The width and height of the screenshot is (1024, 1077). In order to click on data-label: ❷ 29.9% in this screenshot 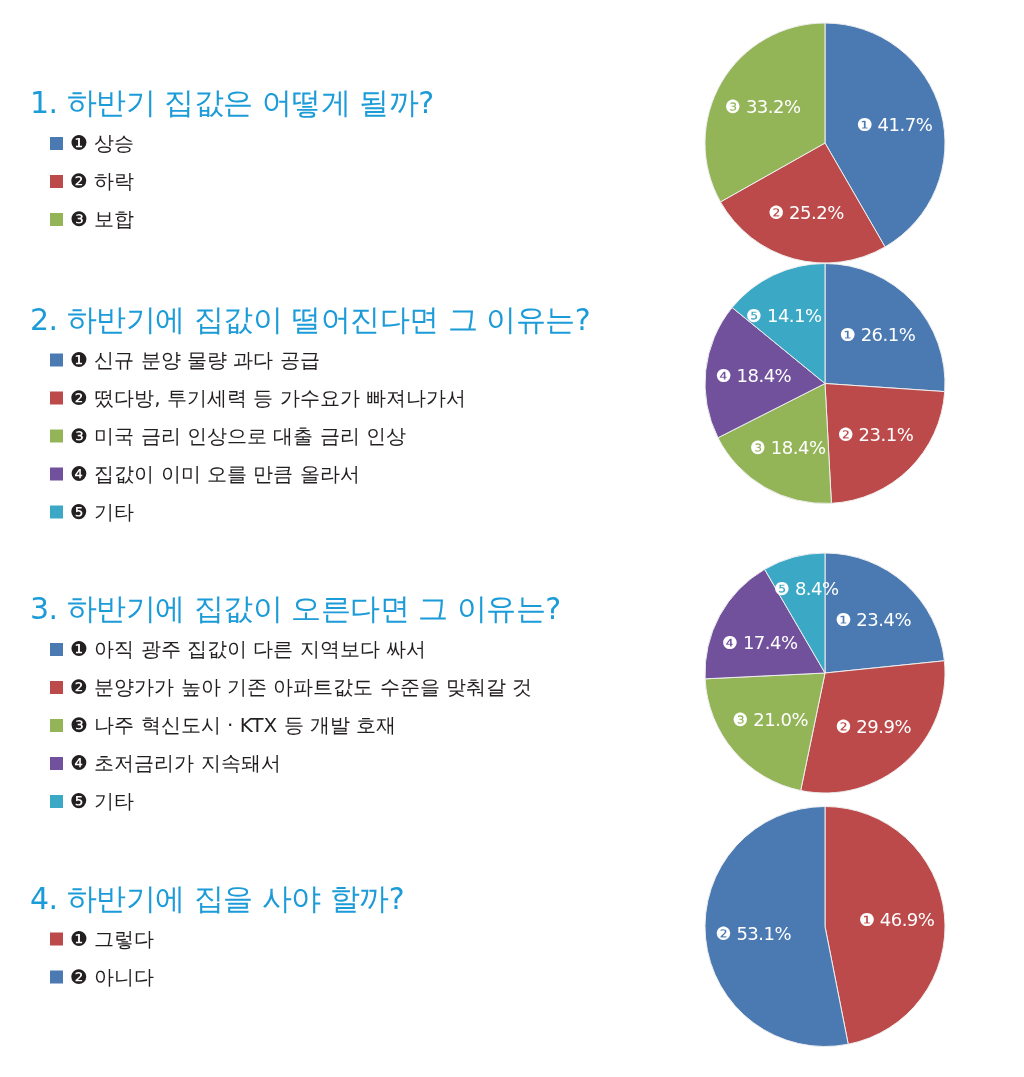, I will do `click(873, 726)`.